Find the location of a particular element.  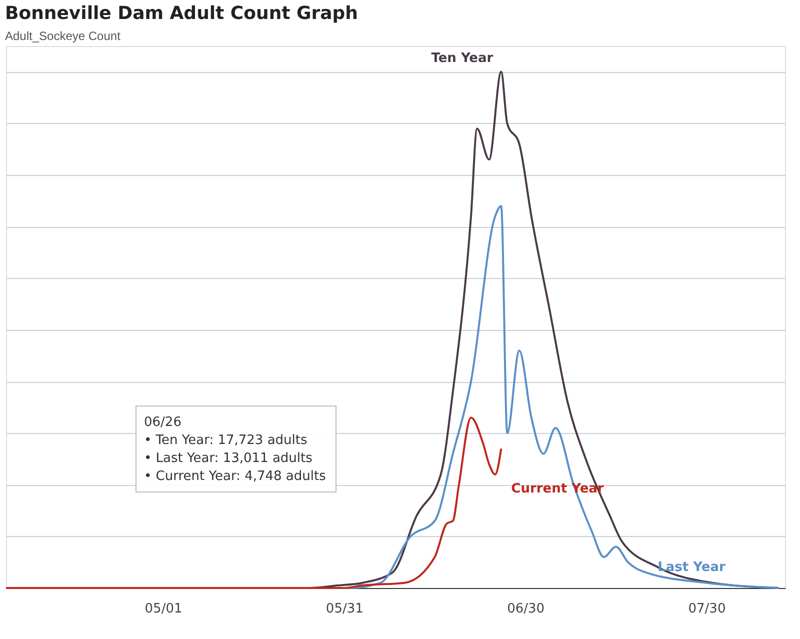

series-label: Ten Year is located at coordinates (462, 58).